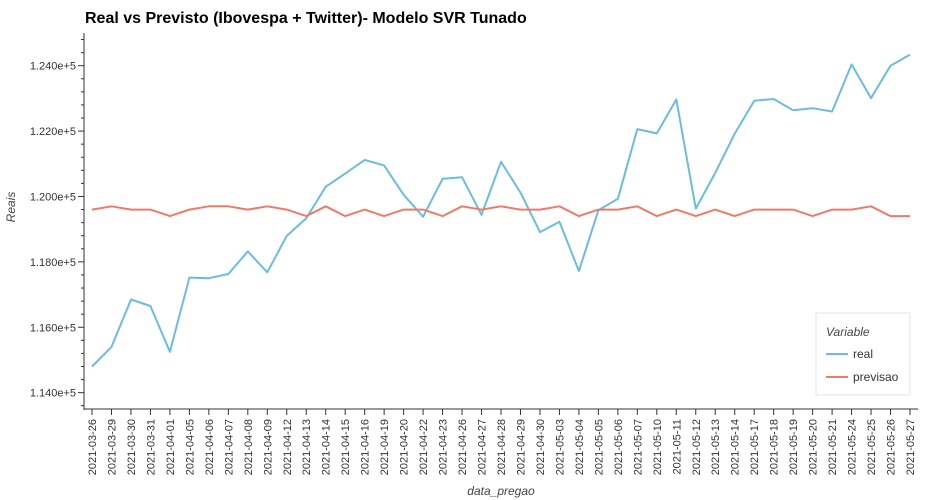 The image size is (950, 500). What do you see at coordinates (346, 447) in the screenshot?
I see `x-tick-label: 2021-04-15` at bounding box center [346, 447].